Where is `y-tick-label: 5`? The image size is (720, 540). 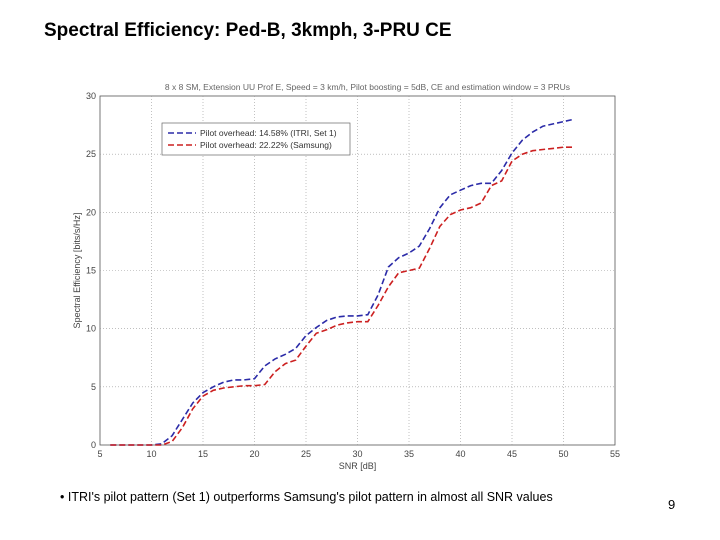
y-tick-label: 5 is located at coordinates (93, 387).